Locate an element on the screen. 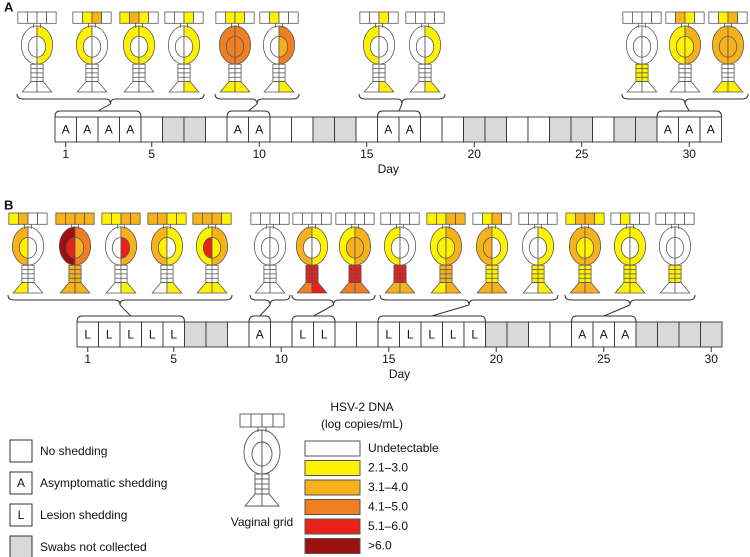 The width and height of the screenshot is (750, 557). axis-label: Day is located at coordinates (399, 374).